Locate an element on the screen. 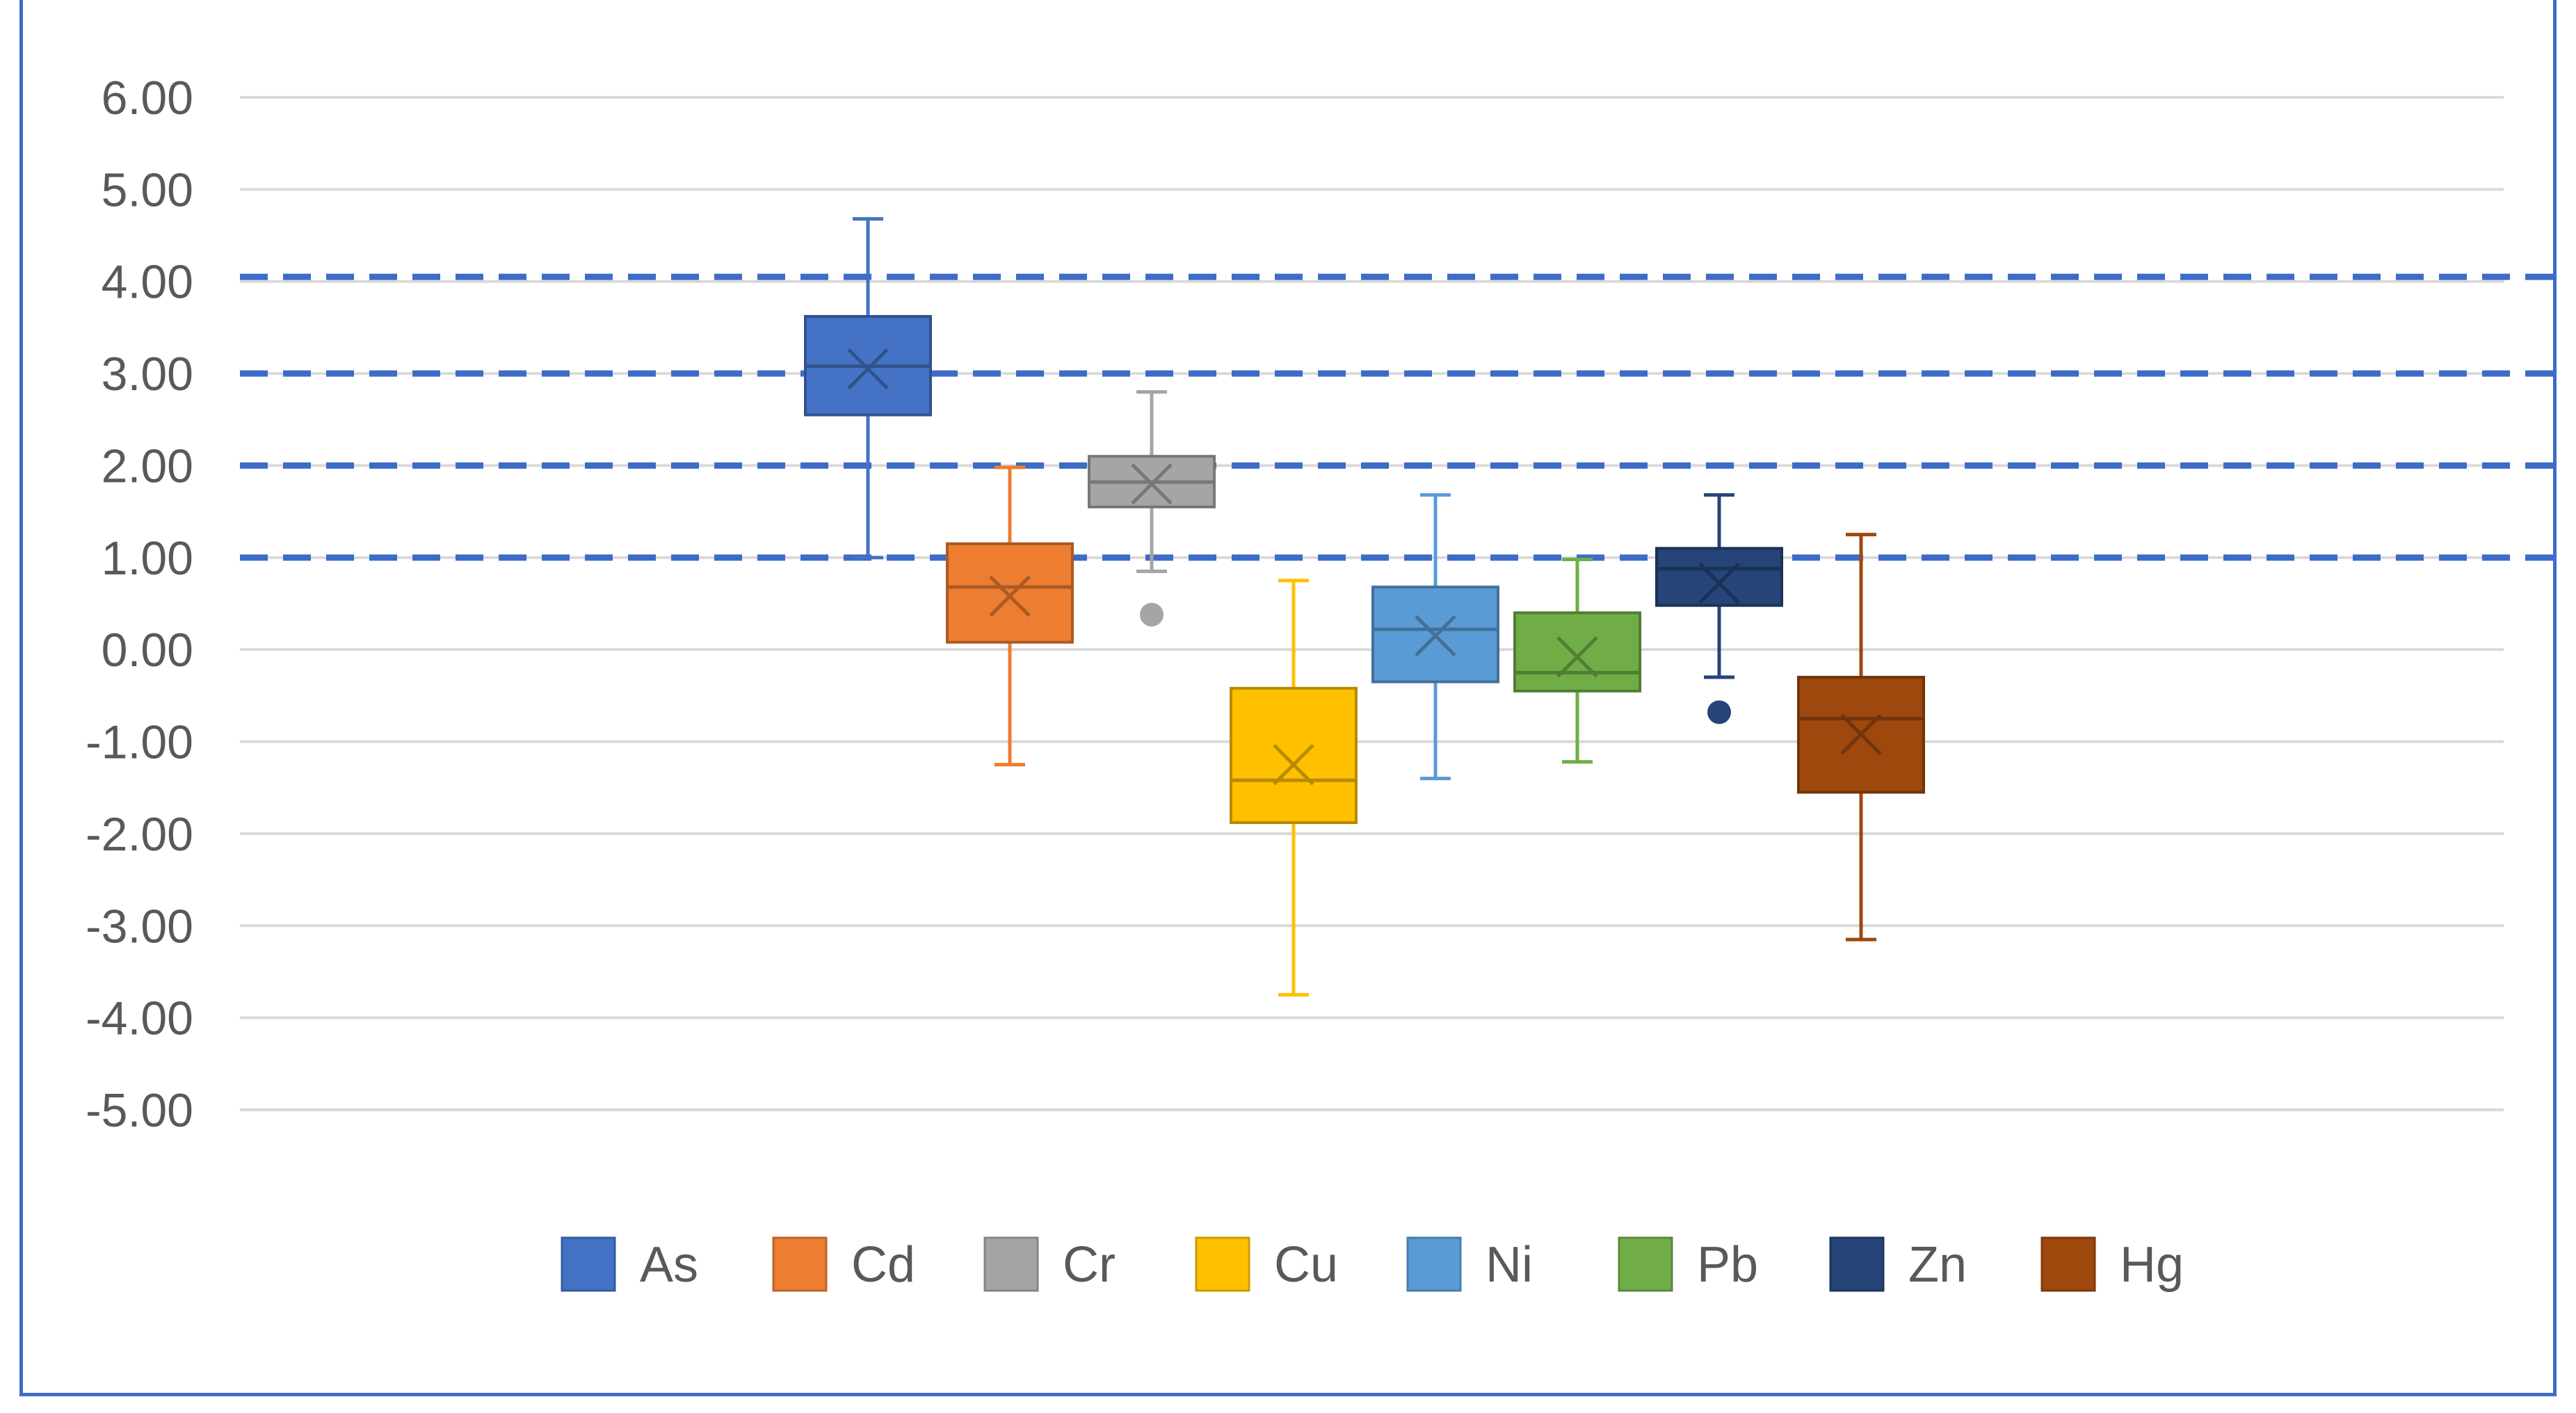  legend-item-pb: Pb is located at coordinates (1688, 1264).